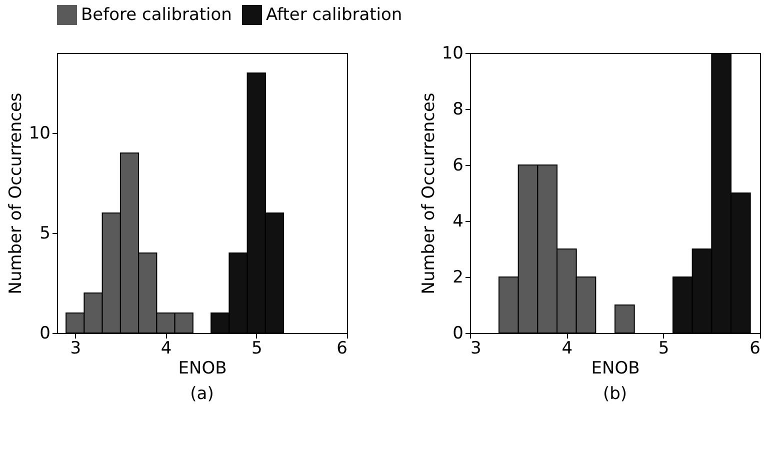 This screenshot has width=769, height=461. What do you see at coordinates (45, 234) in the screenshot?
I see `y-tick-label: 5` at bounding box center [45, 234].